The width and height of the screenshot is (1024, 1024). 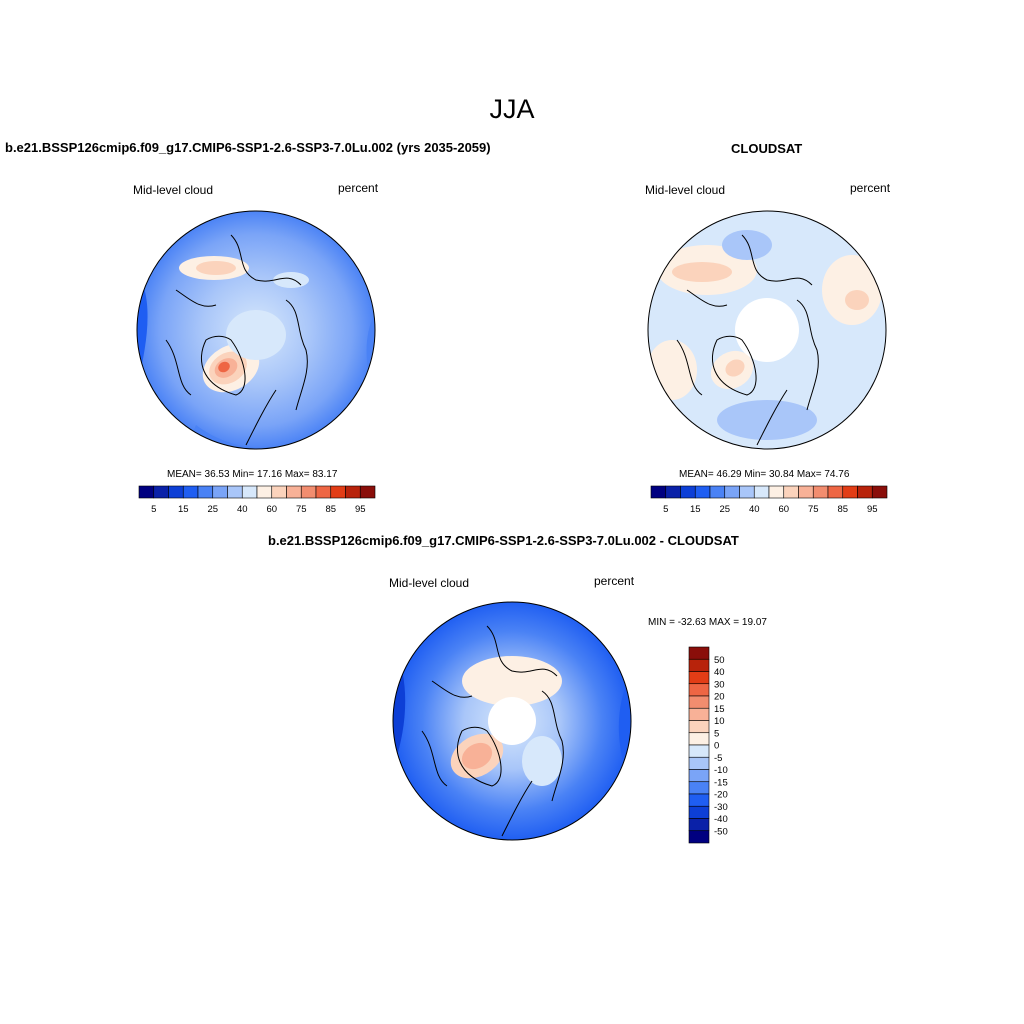 What do you see at coordinates (512, 721) in the screenshot?
I see `polar-map-difference` at bounding box center [512, 721].